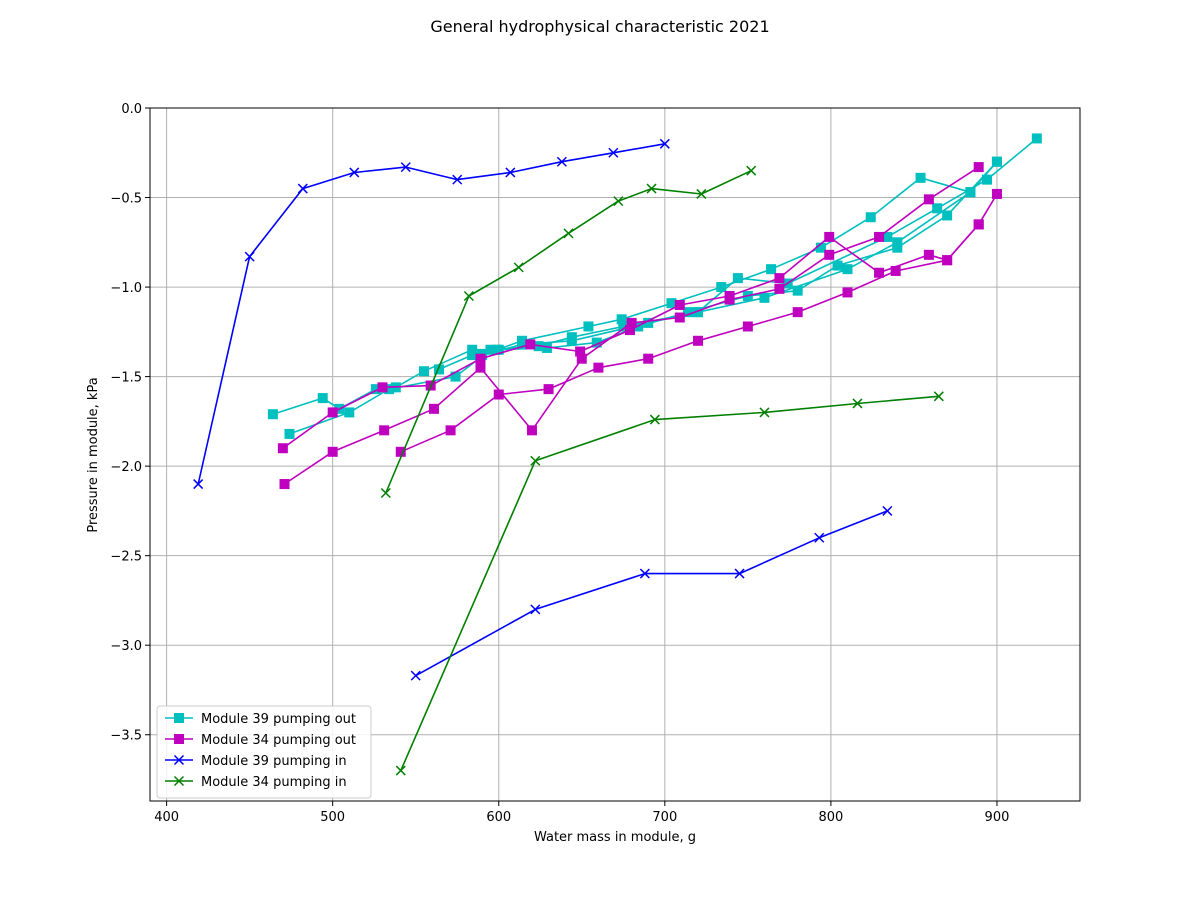 This screenshot has width=1200, height=900. What do you see at coordinates (615, 837) in the screenshot?
I see `x-axis-title: Water mass in module, g` at bounding box center [615, 837].